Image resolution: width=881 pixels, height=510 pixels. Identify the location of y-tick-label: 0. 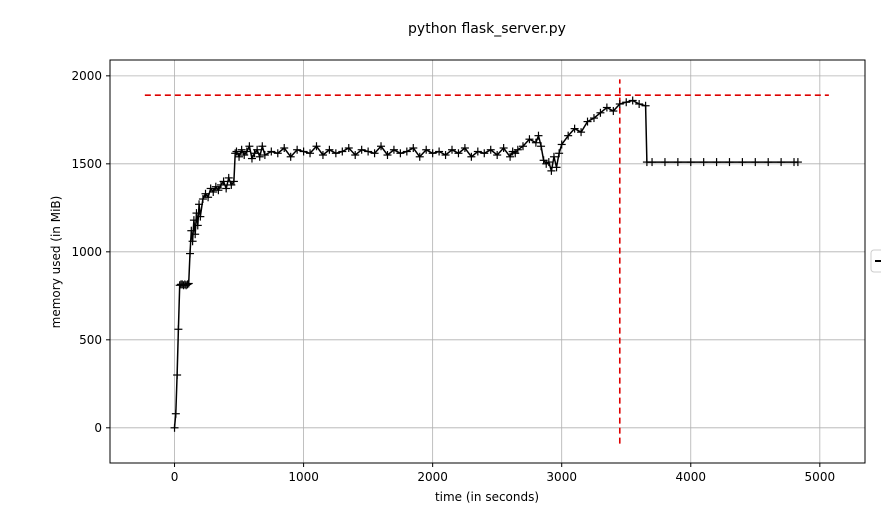
(98, 428).